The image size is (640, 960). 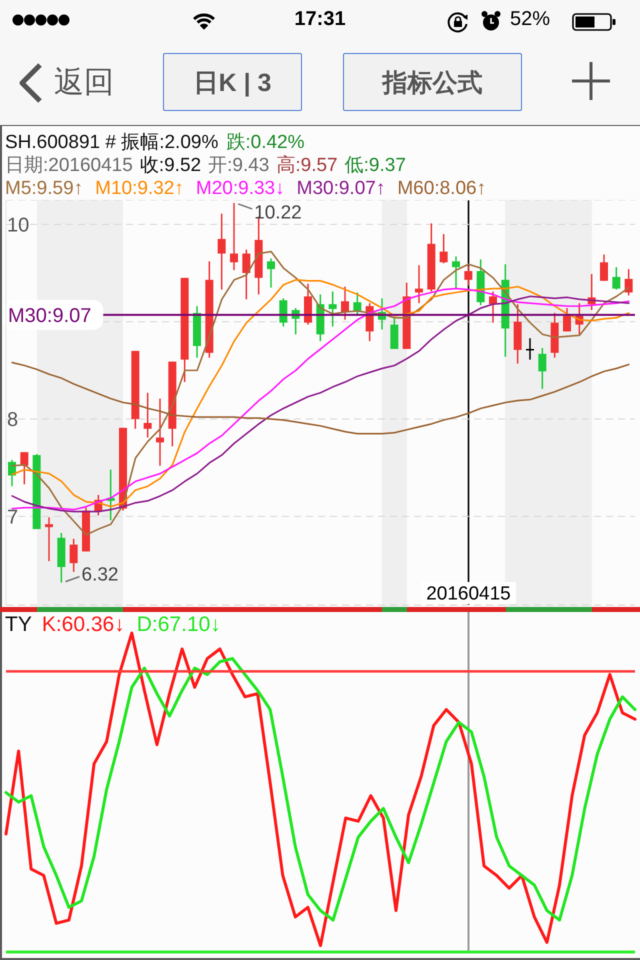 I want to click on button: 指标公式, so click(x=432, y=82).